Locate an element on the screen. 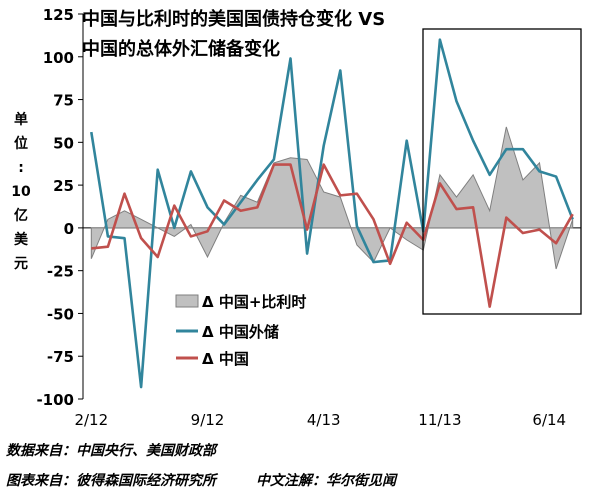  chart-credit: 图表来自：彼得森国际经济研究所 中文注解：华尔街见闻 is located at coordinates (201, 480).